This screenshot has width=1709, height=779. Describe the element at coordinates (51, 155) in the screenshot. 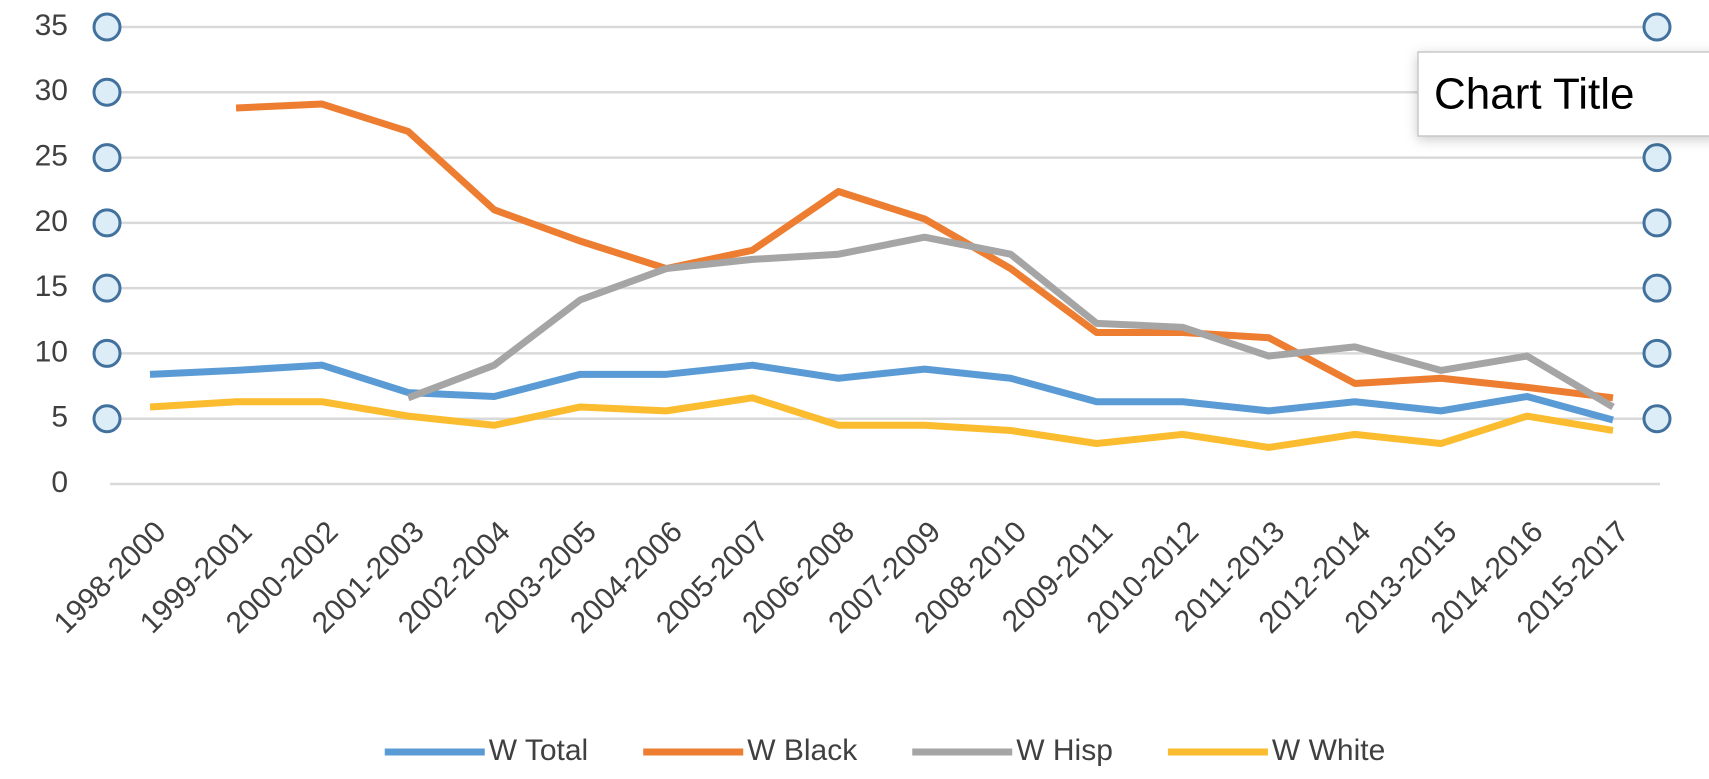

I see `y-tick-label: 25` at that location.